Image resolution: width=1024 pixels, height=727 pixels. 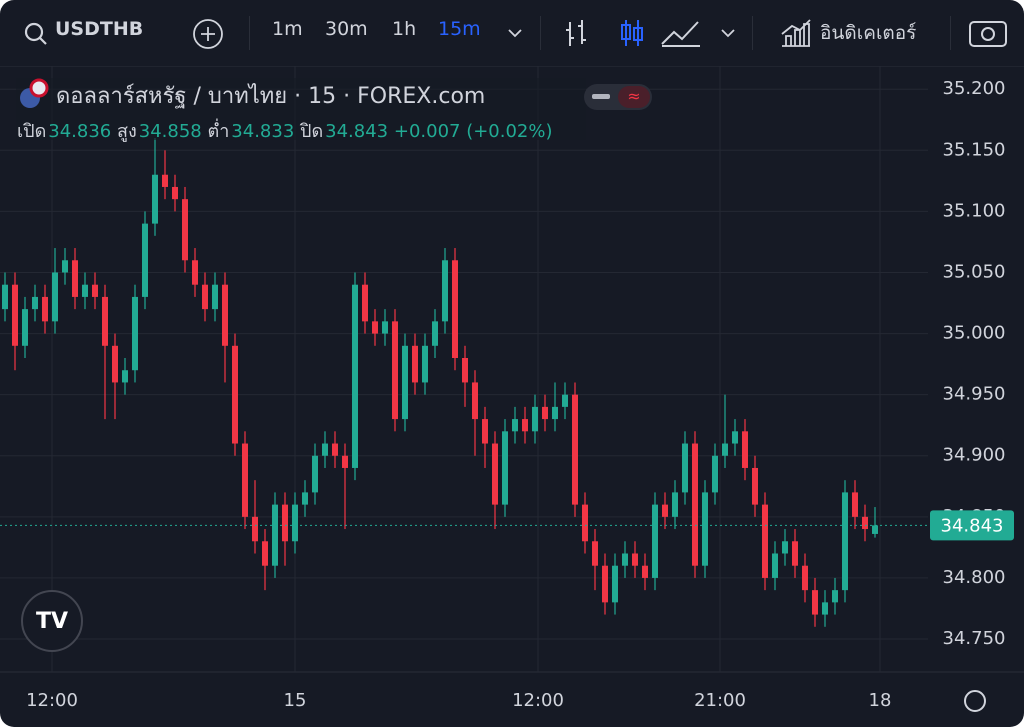 I want to click on ohlc-value: 34.833, so click(x=262, y=131).